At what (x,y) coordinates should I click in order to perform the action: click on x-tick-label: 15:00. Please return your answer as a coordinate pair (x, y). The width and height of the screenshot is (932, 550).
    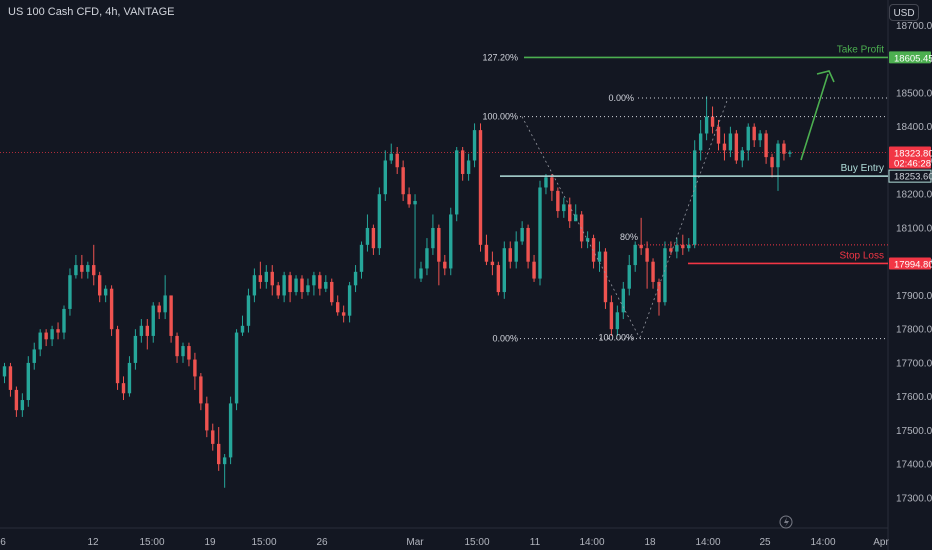
    Looking at the image, I should click on (476, 542).